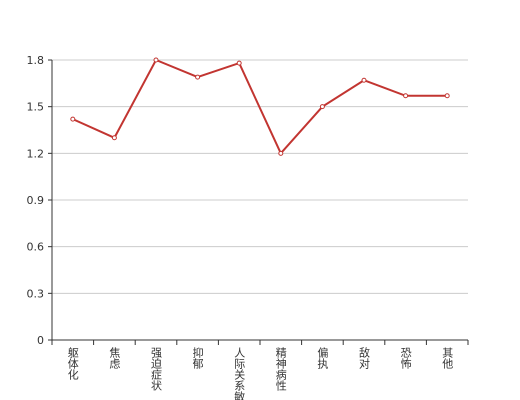 The height and width of the screenshot is (400, 520). Describe the element at coordinates (280, 369) in the screenshot. I see `x-tick-label: 精神病性` at that location.